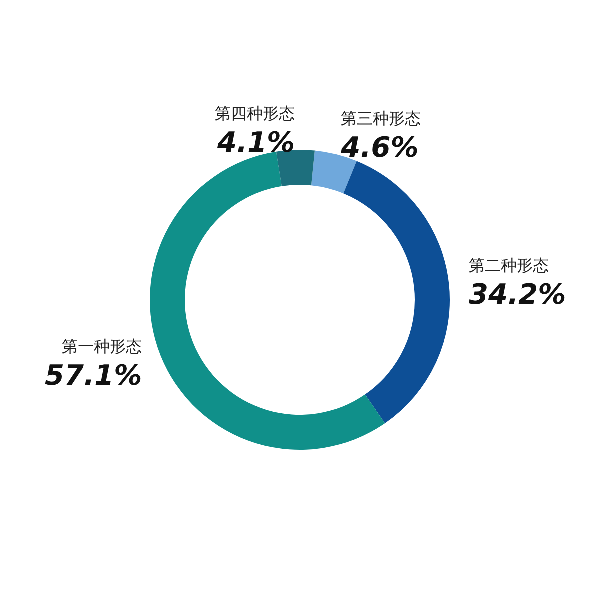 Image resolution: width=600 pixels, height=600 pixels. Describe the element at coordinates (256, 143) in the screenshot. I see `data-label: 4.1%` at that location.